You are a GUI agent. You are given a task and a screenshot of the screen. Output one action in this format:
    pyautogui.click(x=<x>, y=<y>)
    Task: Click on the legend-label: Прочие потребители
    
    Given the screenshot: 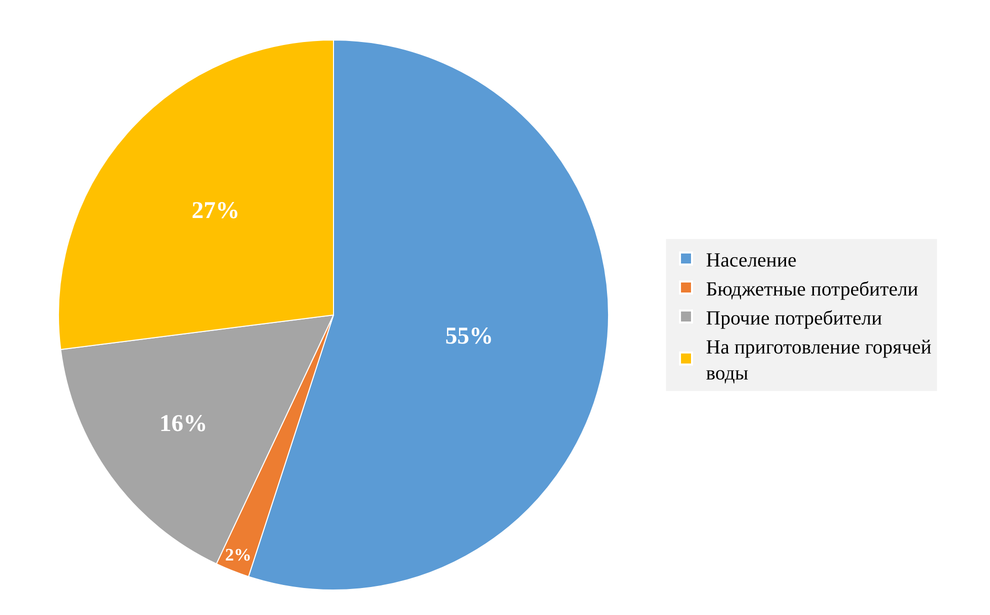 What is the action you would take?
    pyautogui.click(x=794, y=318)
    